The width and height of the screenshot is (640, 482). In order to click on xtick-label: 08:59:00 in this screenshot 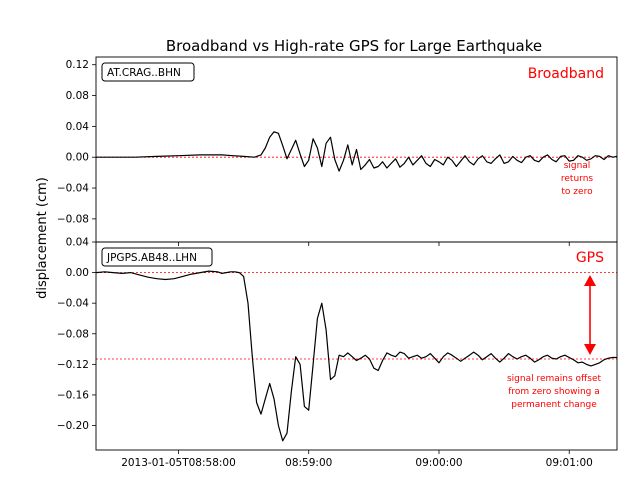, I will do `click(308, 463)`.